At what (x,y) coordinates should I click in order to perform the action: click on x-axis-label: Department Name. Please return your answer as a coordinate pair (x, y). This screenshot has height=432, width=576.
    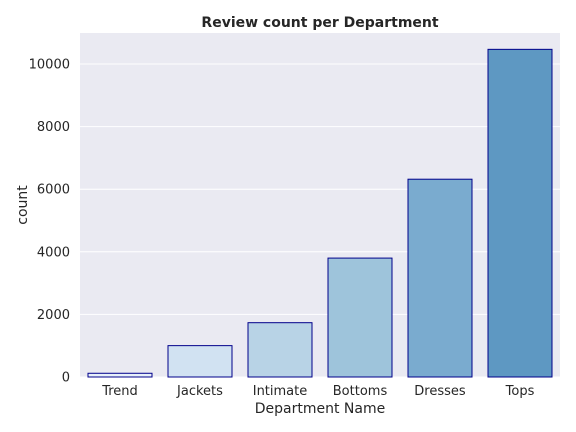
    Looking at the image, I should click on (320, 409).